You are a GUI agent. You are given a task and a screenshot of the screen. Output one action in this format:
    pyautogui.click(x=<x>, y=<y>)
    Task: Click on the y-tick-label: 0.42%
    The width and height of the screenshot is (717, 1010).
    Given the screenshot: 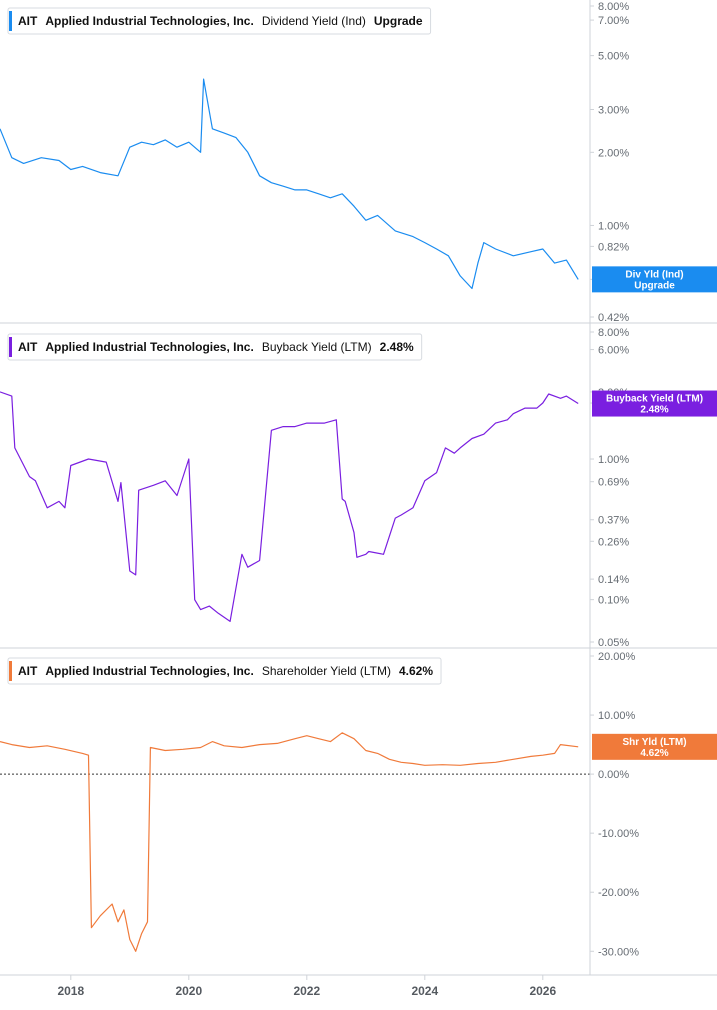 What is the action you would take?
    pyautogui.click(x=613, y=318)
    